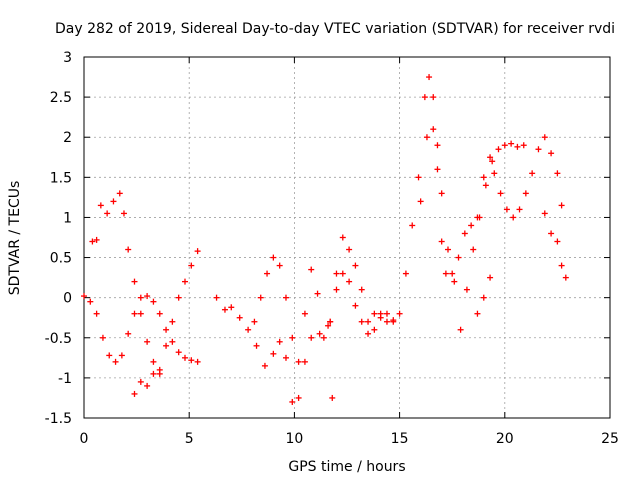  I want to click on y-tick-label: 2.5, so click(61, 98).